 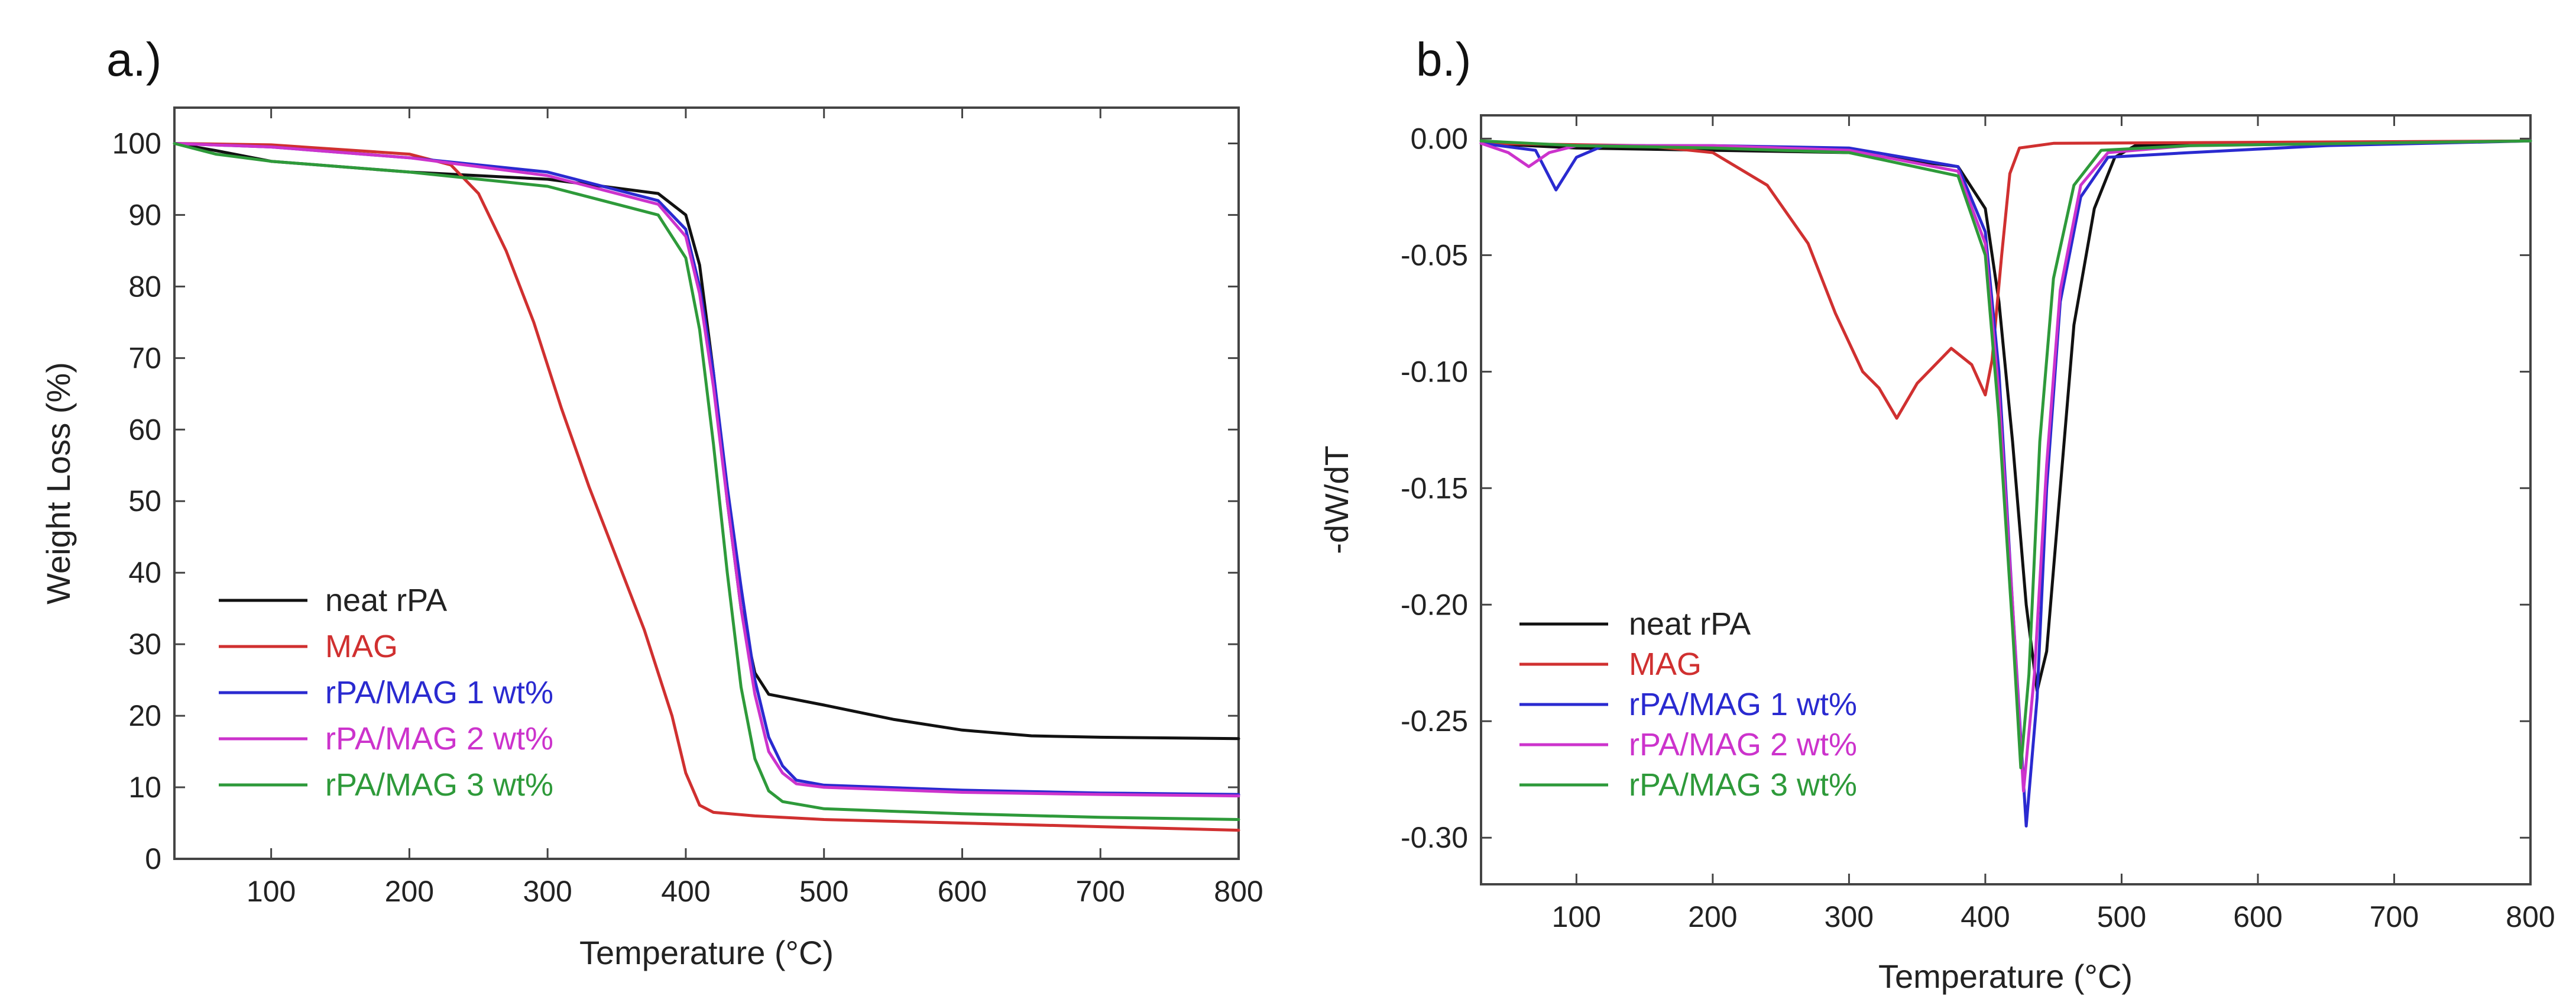 What do you see at coordinates (962, 891) in the screenshot?
I see `panel-a-x-tick-label: 600` at bounding box center [962, 891].